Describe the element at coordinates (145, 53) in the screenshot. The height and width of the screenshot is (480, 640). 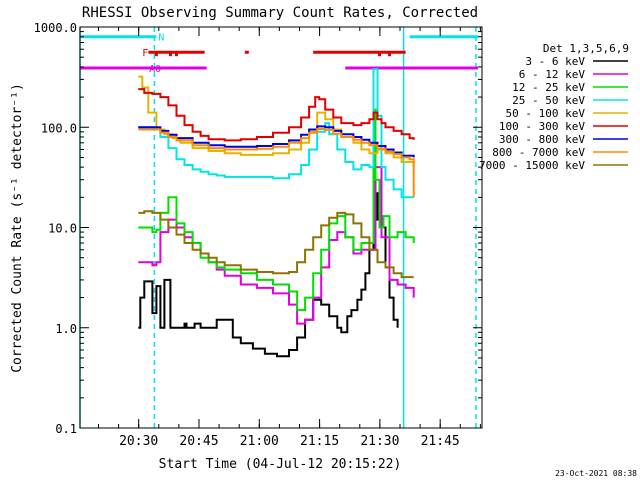
I see `flag-label-f: F` at that location.